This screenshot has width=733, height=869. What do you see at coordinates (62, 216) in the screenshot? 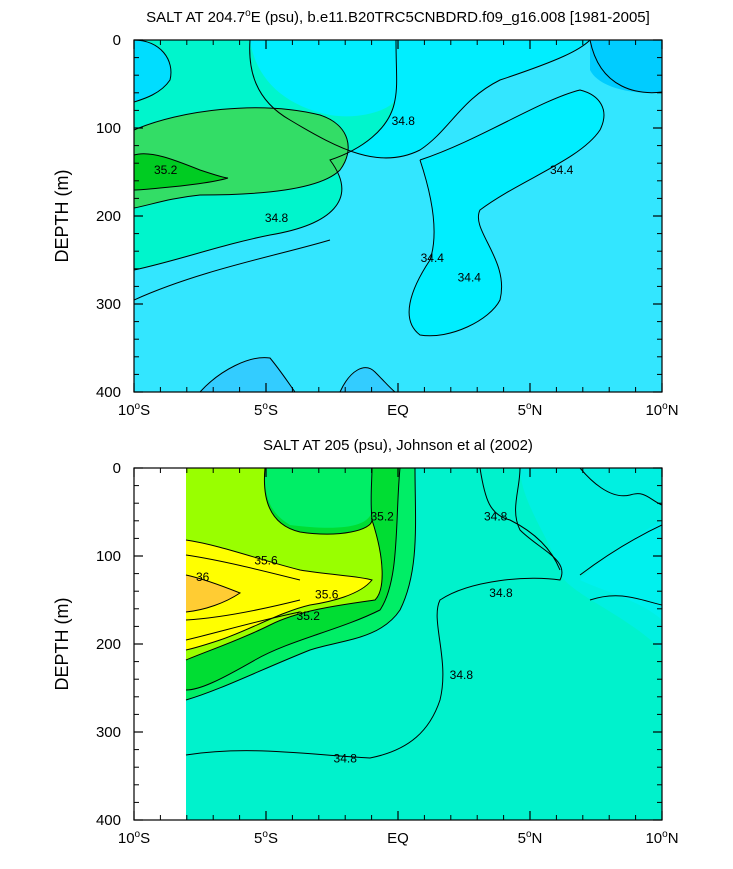
I see `panel1-ylabel: DEPTH (m)` at bounding box center [62, 216].